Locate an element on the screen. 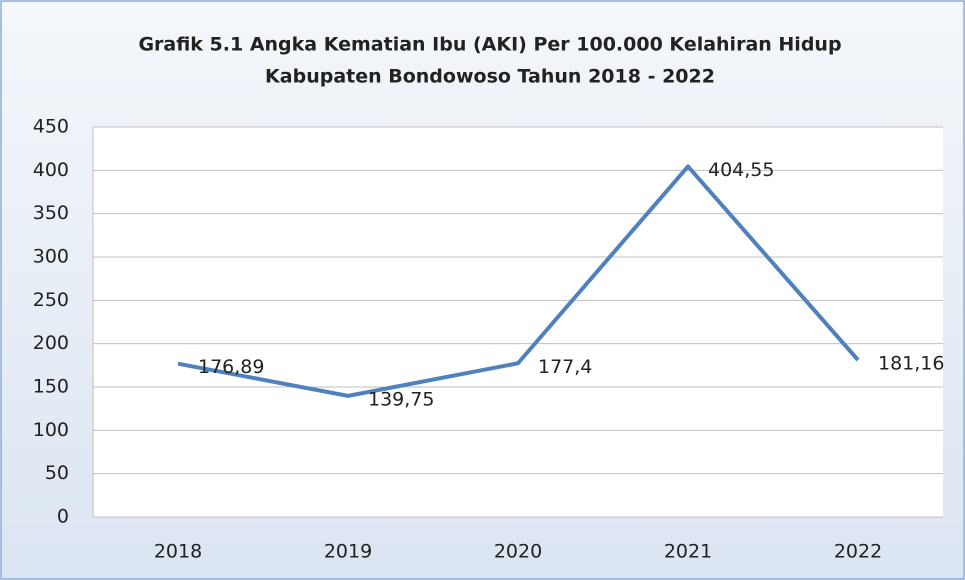 This screenshot has height=580, width=965. data-label: 176,89 is located at coordinates (231, 367).